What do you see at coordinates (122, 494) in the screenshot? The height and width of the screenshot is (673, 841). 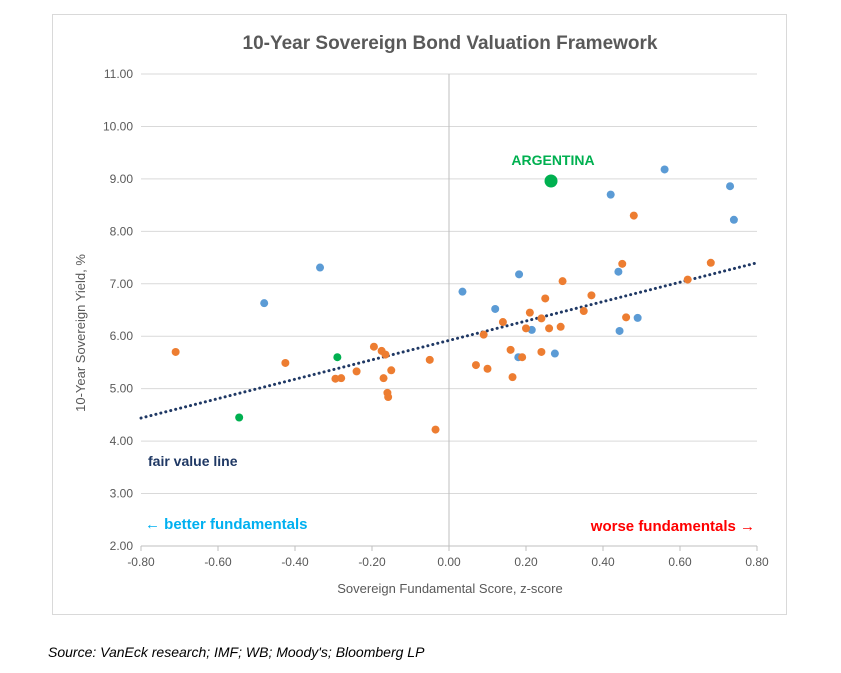 I see `y-tick-3.00: 3.00` at bounding box center [122, 494].